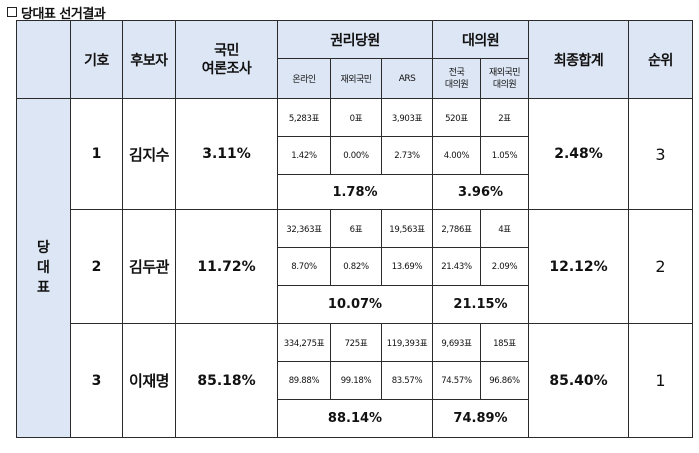  Describe the element at coordinates (356, 266) in the screenshot. I see `pct-overseas-member: 0.82%` at that location.